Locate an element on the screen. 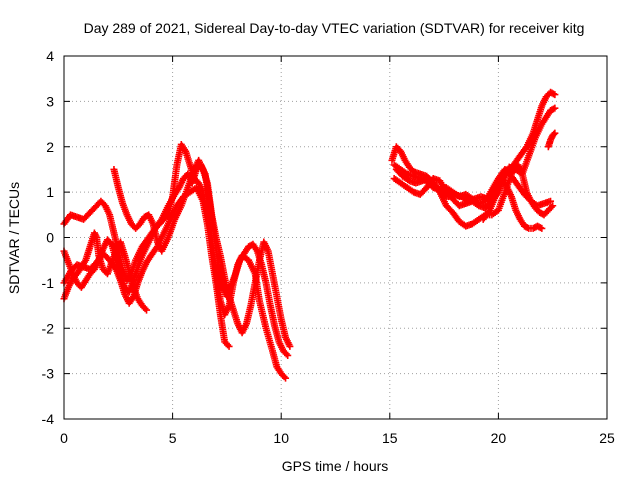 The height and width of the screenshot is (480, 640). series-t5 is located at coordinates (146, 267).